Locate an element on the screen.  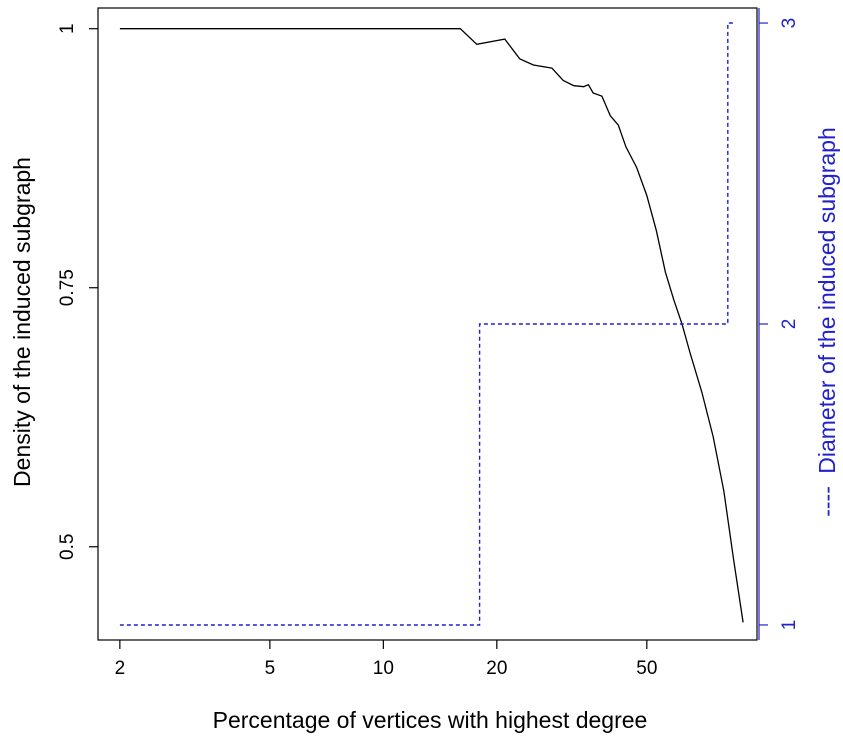
y2-tick-label: 1 is located at coordinates (789, 625).